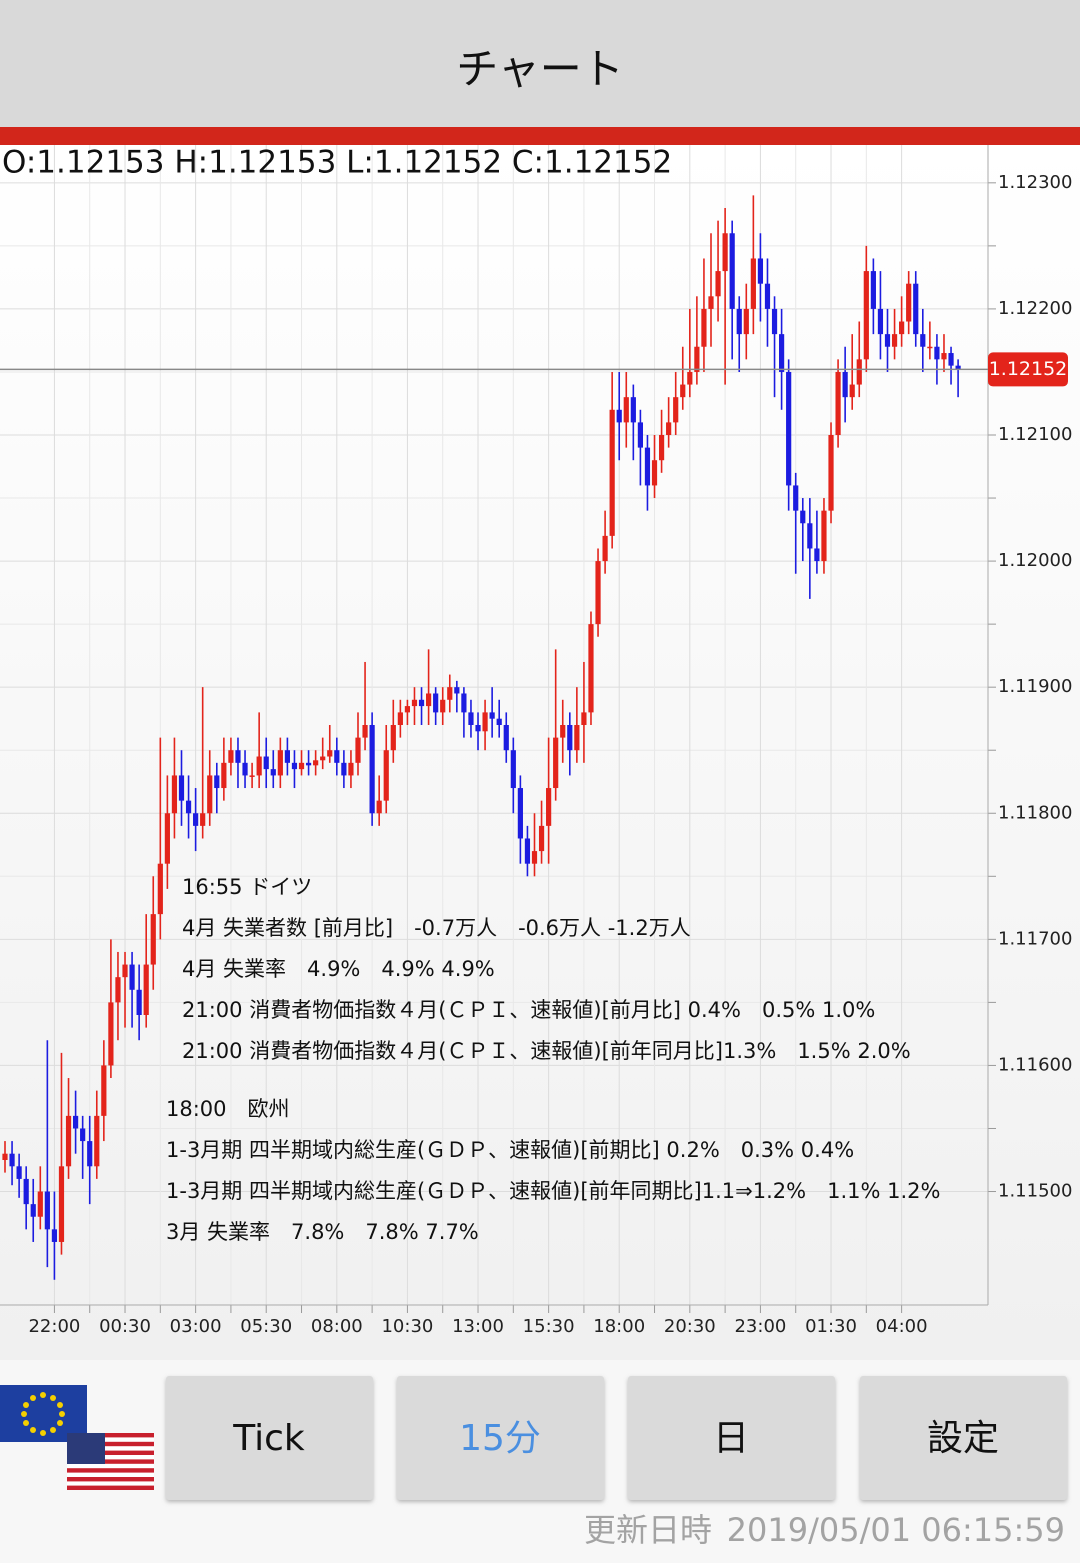 This screenshot has width=1080, height=1563. Describe the element at coordinates (902, 1326) in the screenshot. I see `x-tick-label: 04:00` at that location.